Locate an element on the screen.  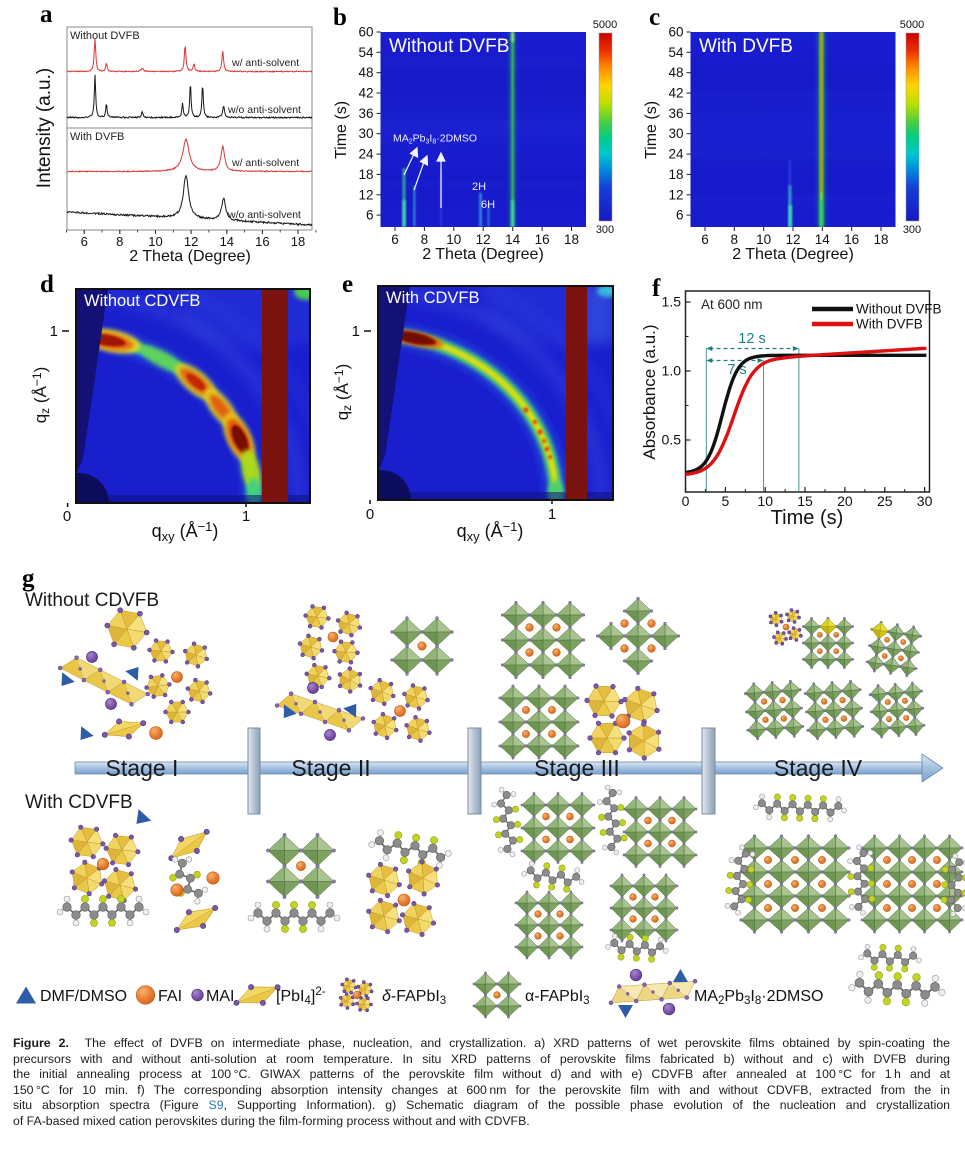
svg-text: Stage III is located at coordinates (577, 768).